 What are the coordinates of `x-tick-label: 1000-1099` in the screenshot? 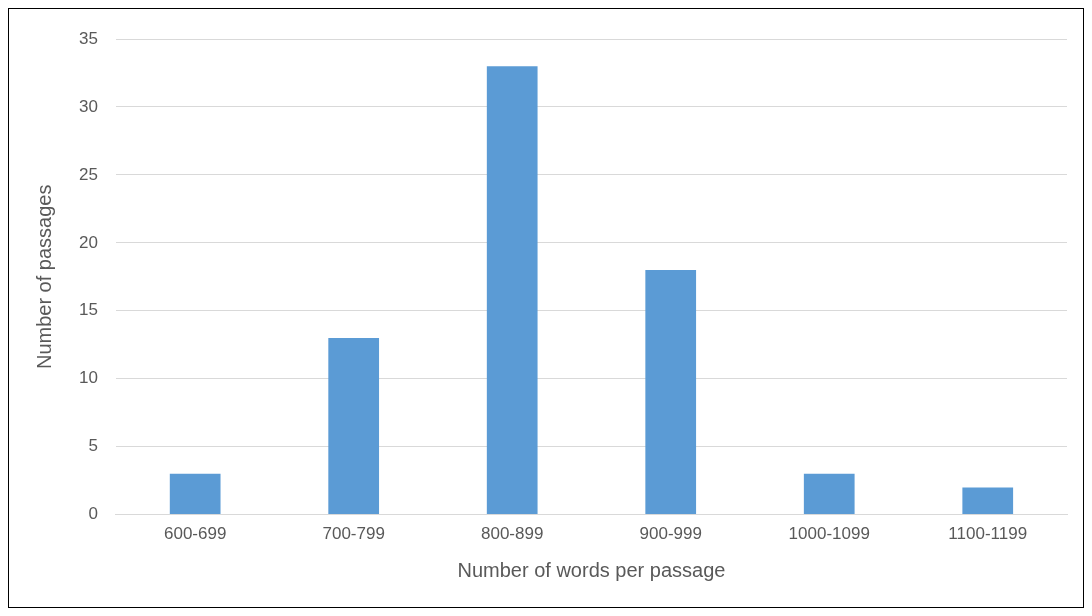 It's located at (829, 534).